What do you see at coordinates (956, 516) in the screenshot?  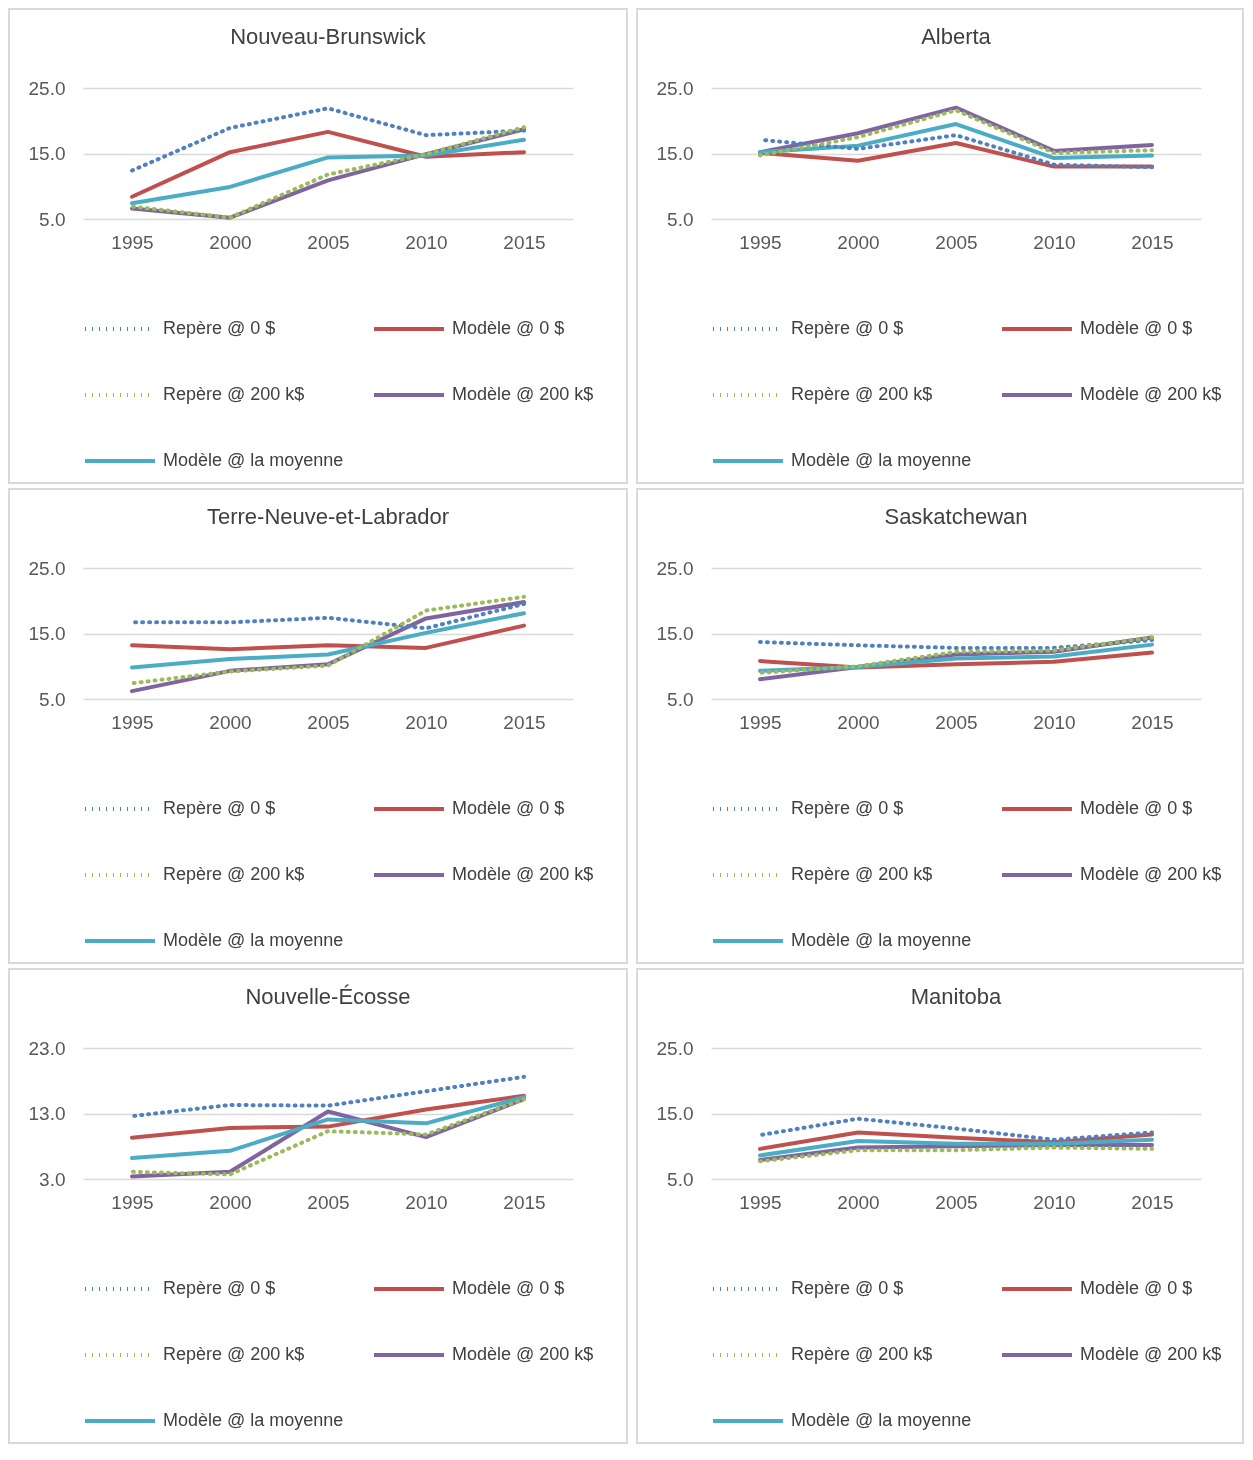 I see `chart-title: Saskatchewan` at bounding box center [956, 516].